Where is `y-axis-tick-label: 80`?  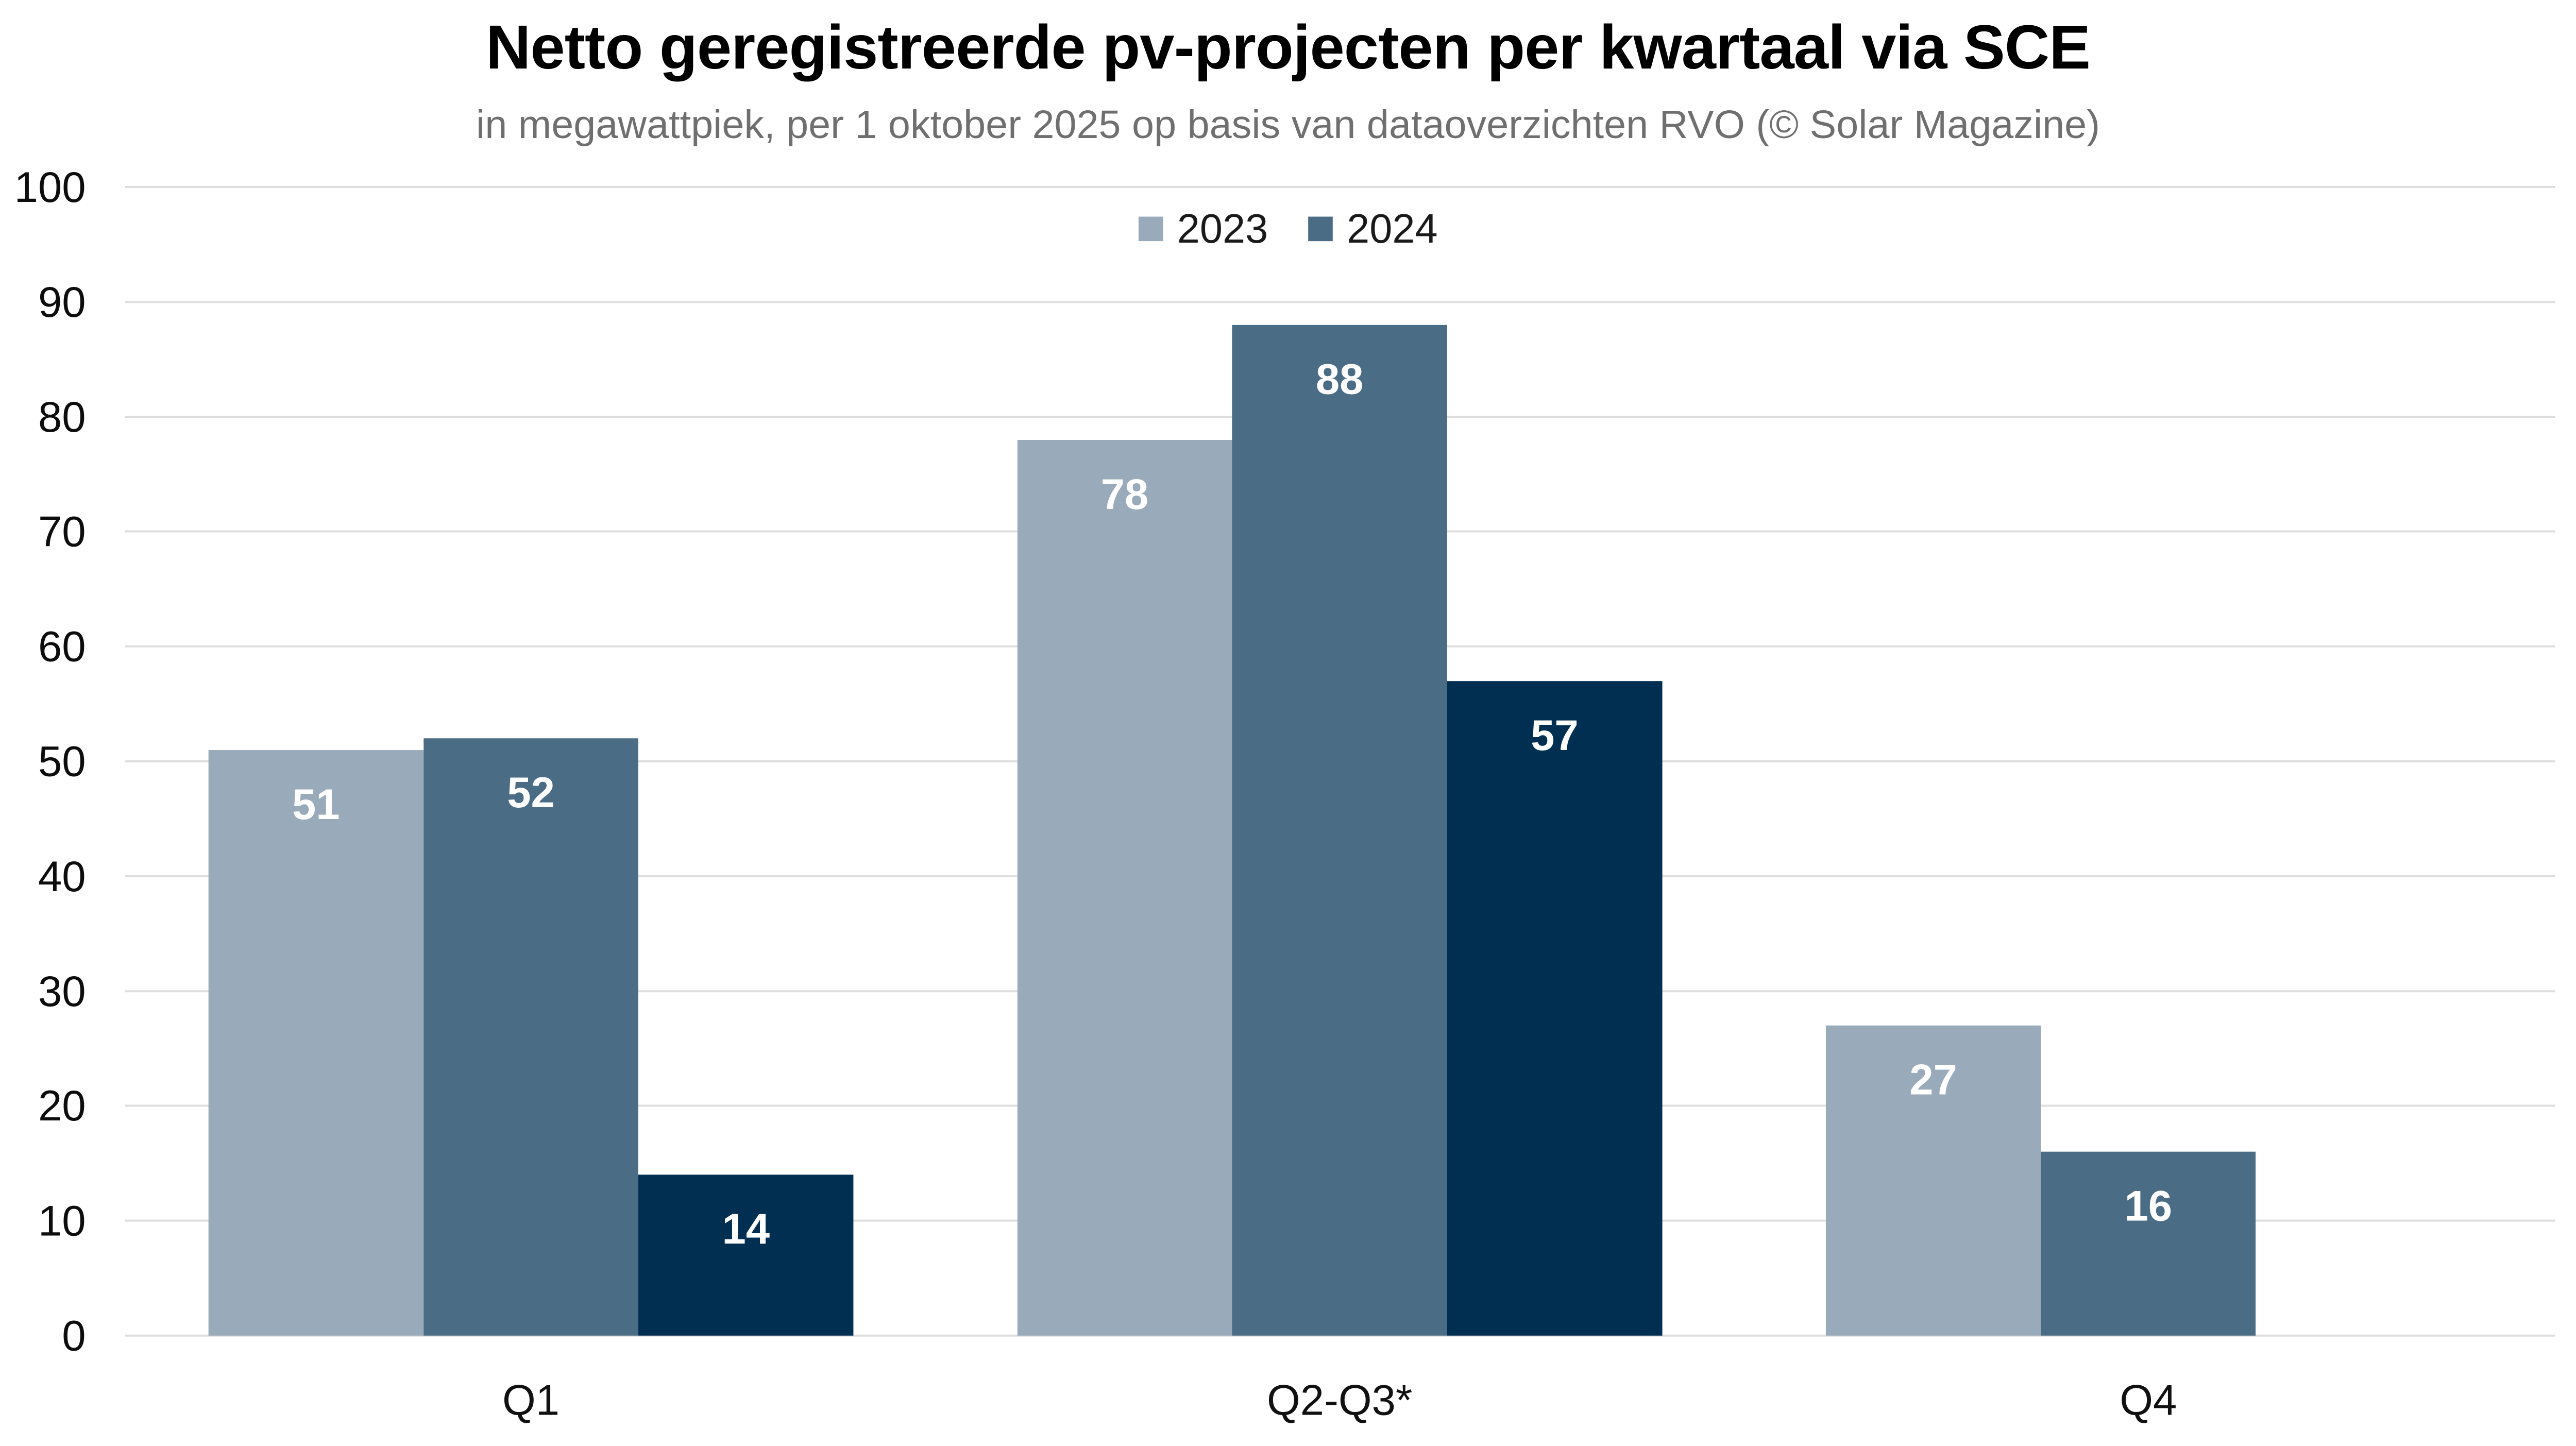
y-axis-tick-label: 80 is located at coordinates (62, 417).